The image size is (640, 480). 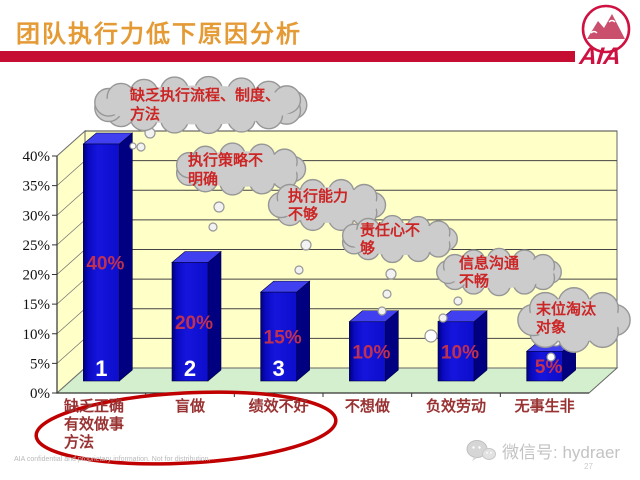 I want to click on cloud-text: 信息沟通不畅, so click(x=489, y=272).